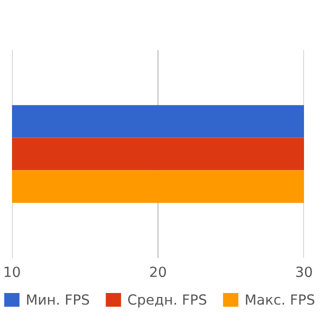  What do you see at coordinates (304, 272) in the screenshot?
I see `x-tick-label: 30` at bounding box center [304, 272].